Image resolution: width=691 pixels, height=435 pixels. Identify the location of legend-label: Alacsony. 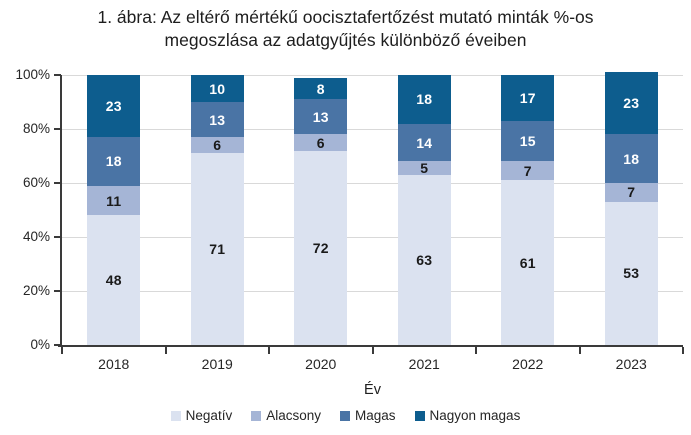
(293, 415).